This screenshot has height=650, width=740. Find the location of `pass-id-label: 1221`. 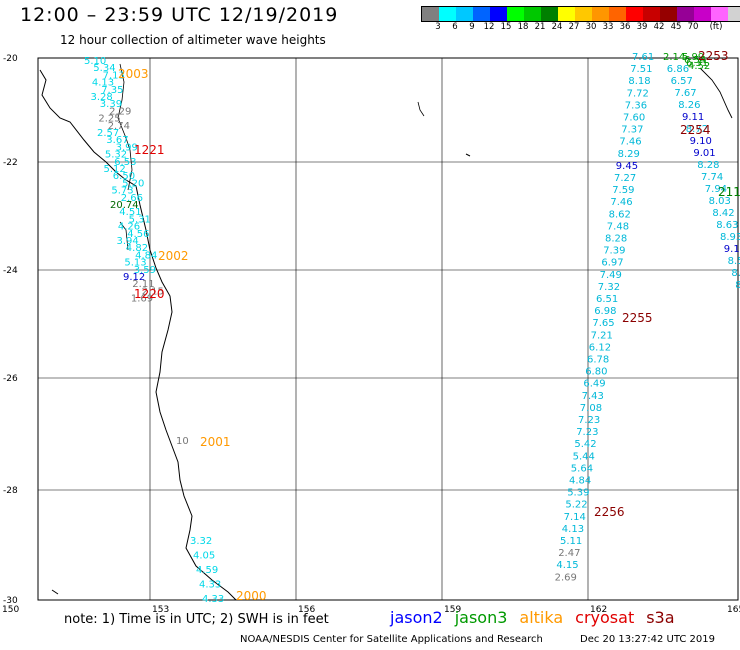

pass-id-label: 1221 is located at coordinates (149, 150).